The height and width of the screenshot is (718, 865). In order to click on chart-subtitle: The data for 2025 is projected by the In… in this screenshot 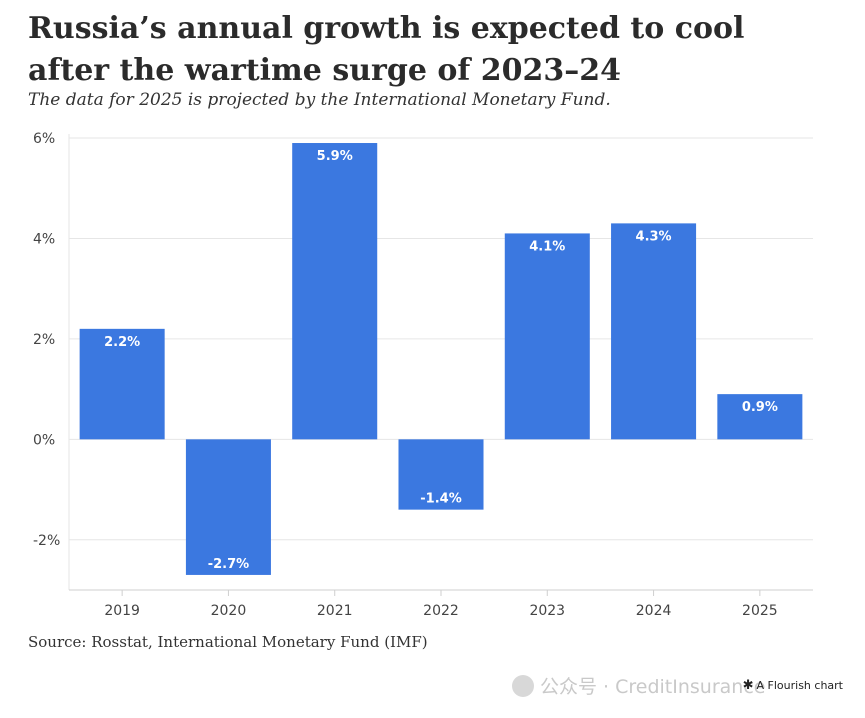, I will do `click(319, 100)`.